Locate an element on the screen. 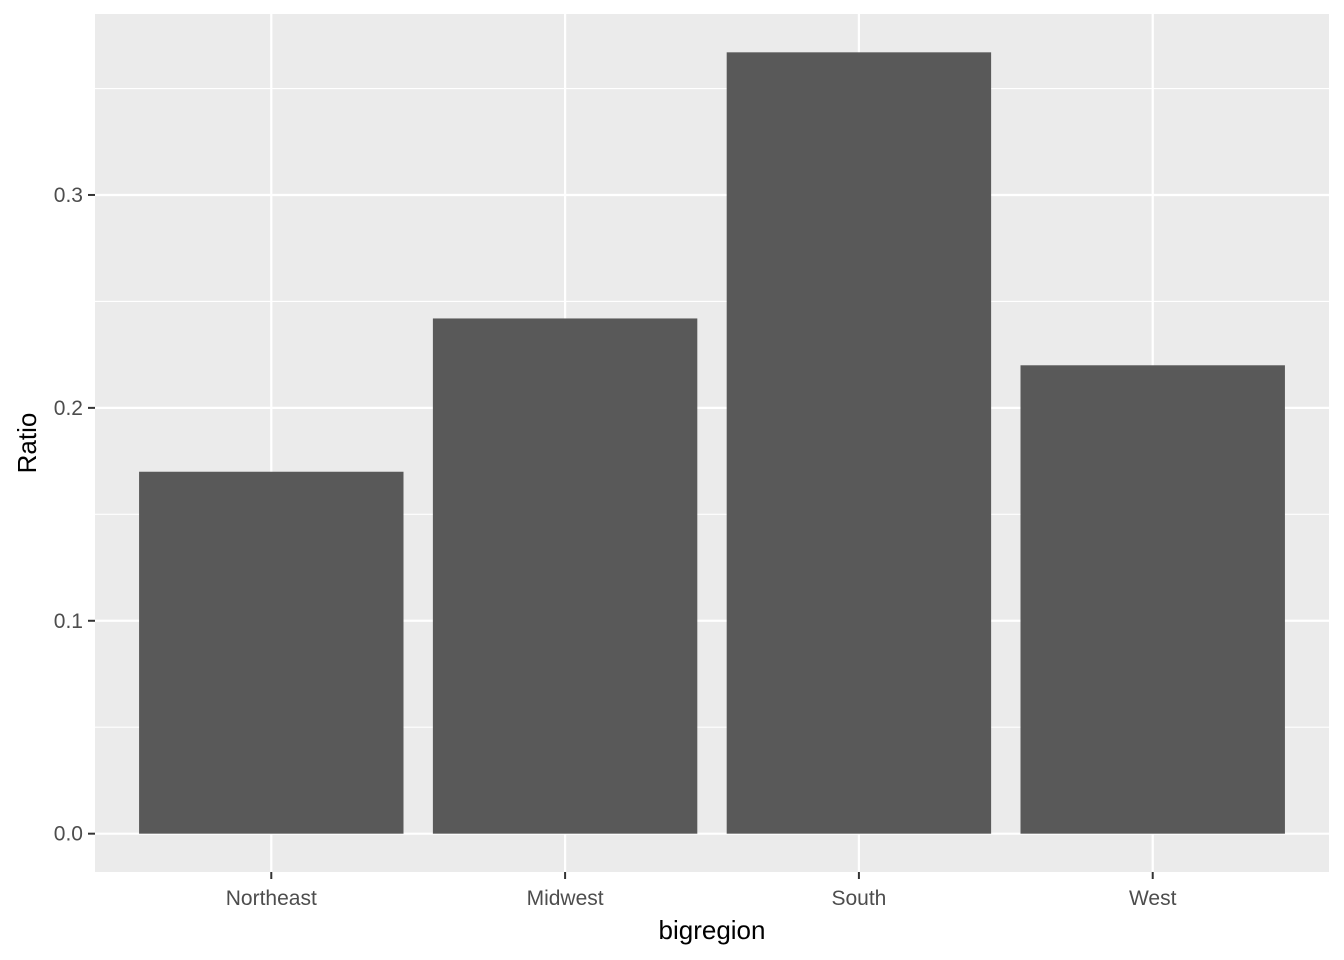 The height and width of the screenshot is (960, 1344). x-tick-label: Midwest is located at coordinates (565, 898).